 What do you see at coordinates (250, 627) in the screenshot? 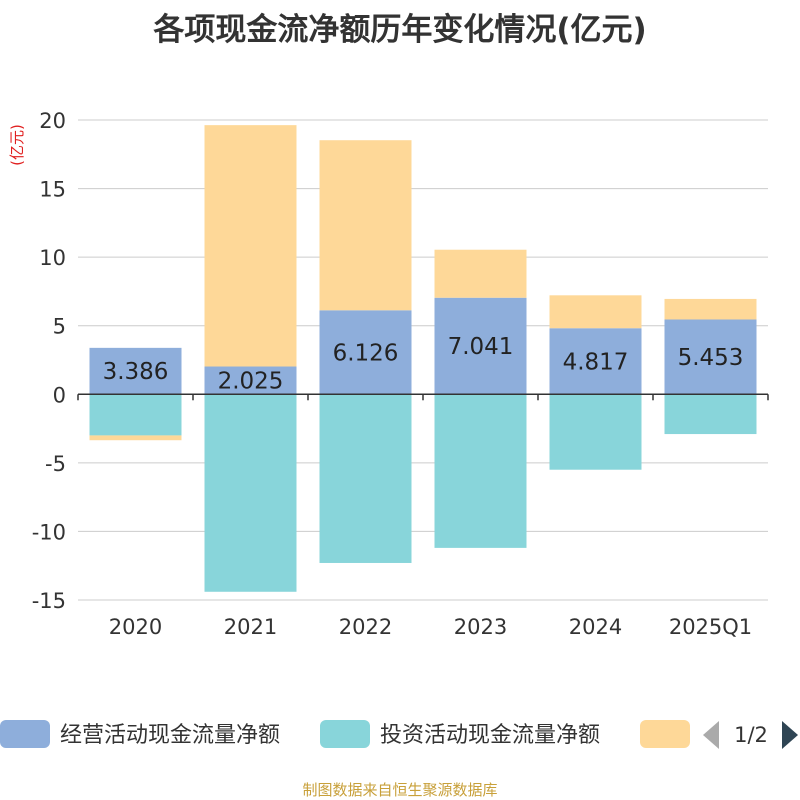
I see `x-tick-label: 2021` at bounding box center [250, 627].